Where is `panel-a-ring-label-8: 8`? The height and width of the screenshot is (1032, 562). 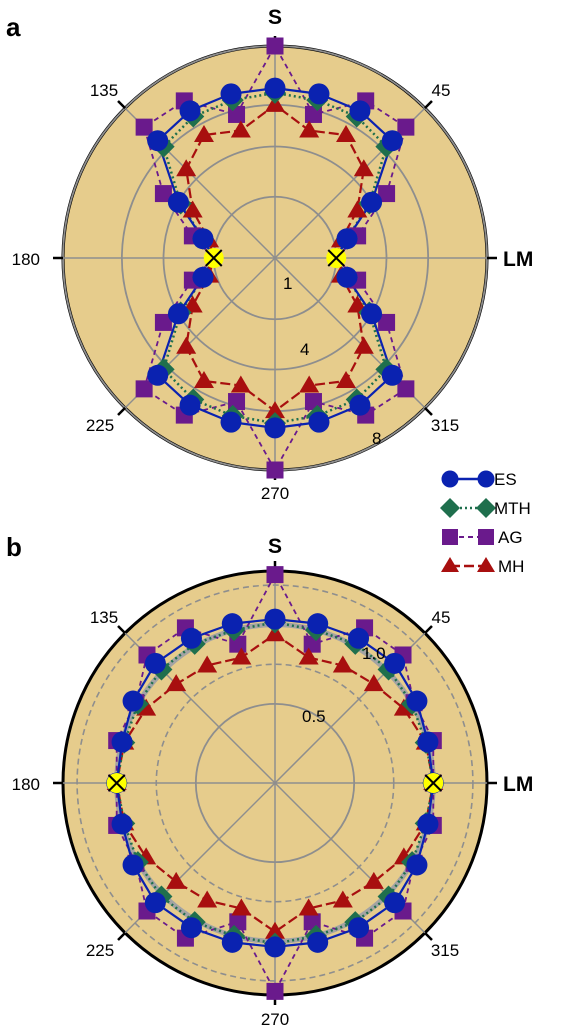
panel-a-ring-label-8: 8 is located at coordinates (376, 438).